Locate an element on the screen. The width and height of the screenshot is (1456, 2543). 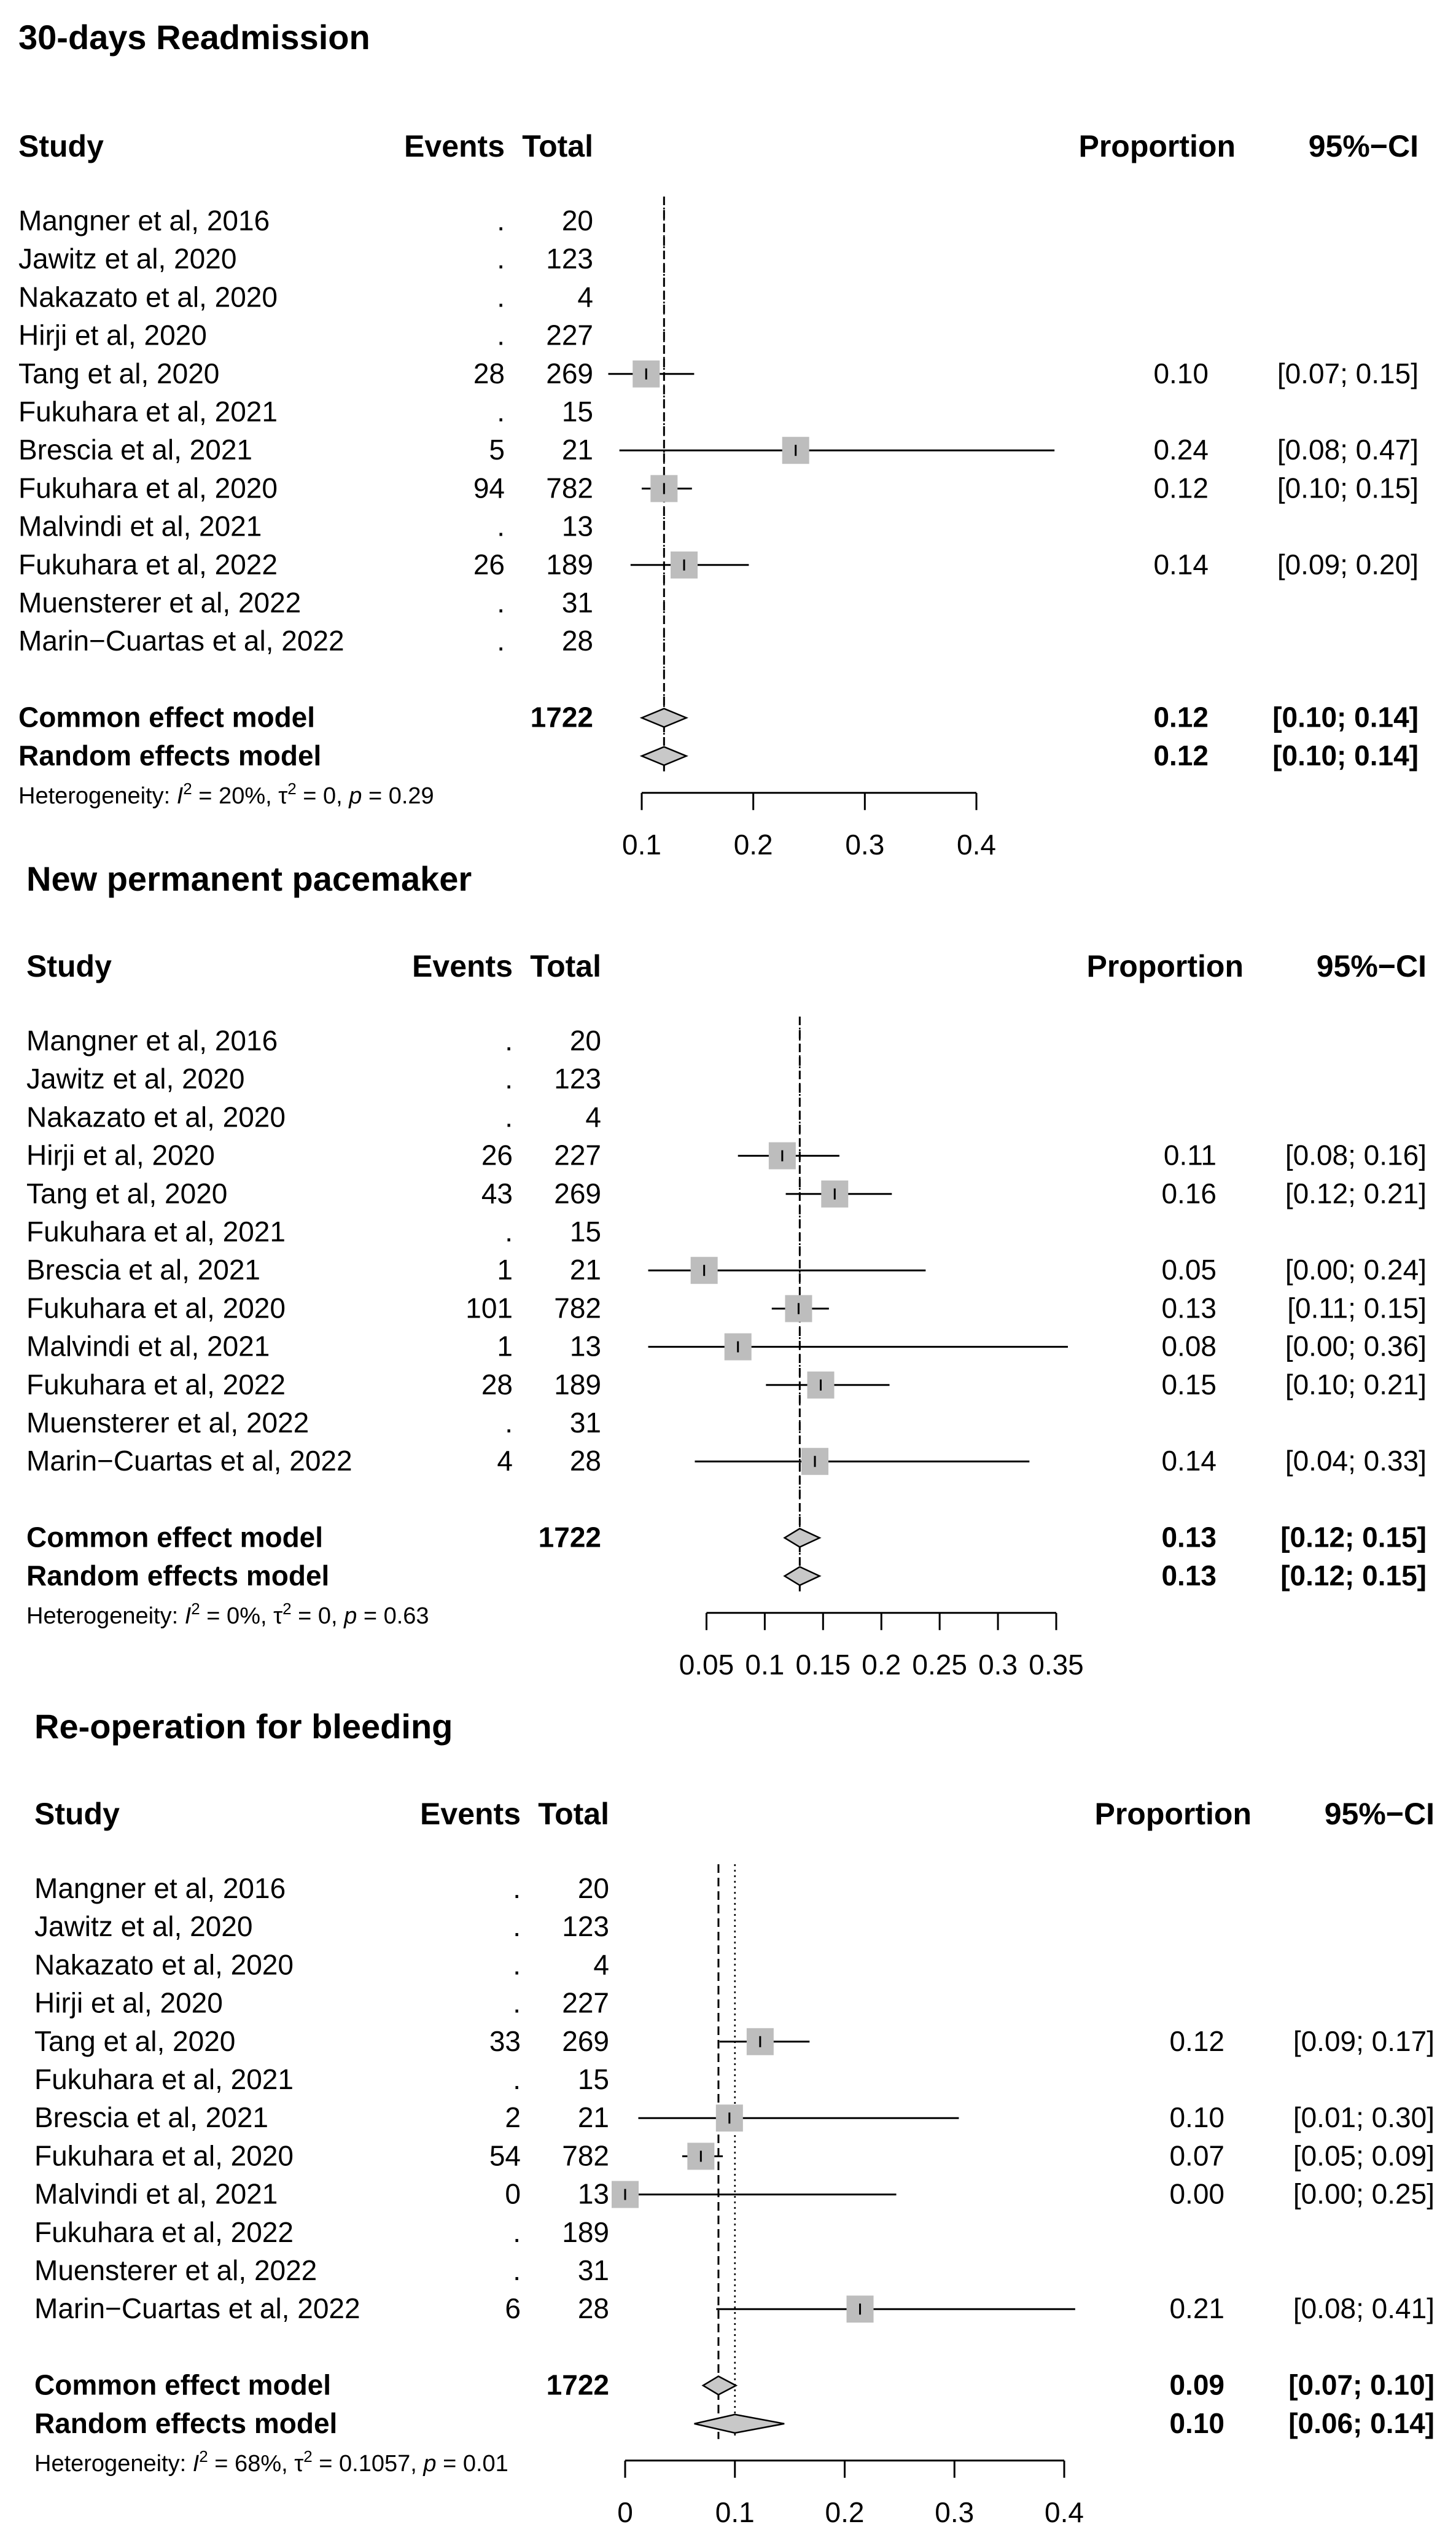
x-tick-label: 0.15 is located at coordinates (823, 1665).